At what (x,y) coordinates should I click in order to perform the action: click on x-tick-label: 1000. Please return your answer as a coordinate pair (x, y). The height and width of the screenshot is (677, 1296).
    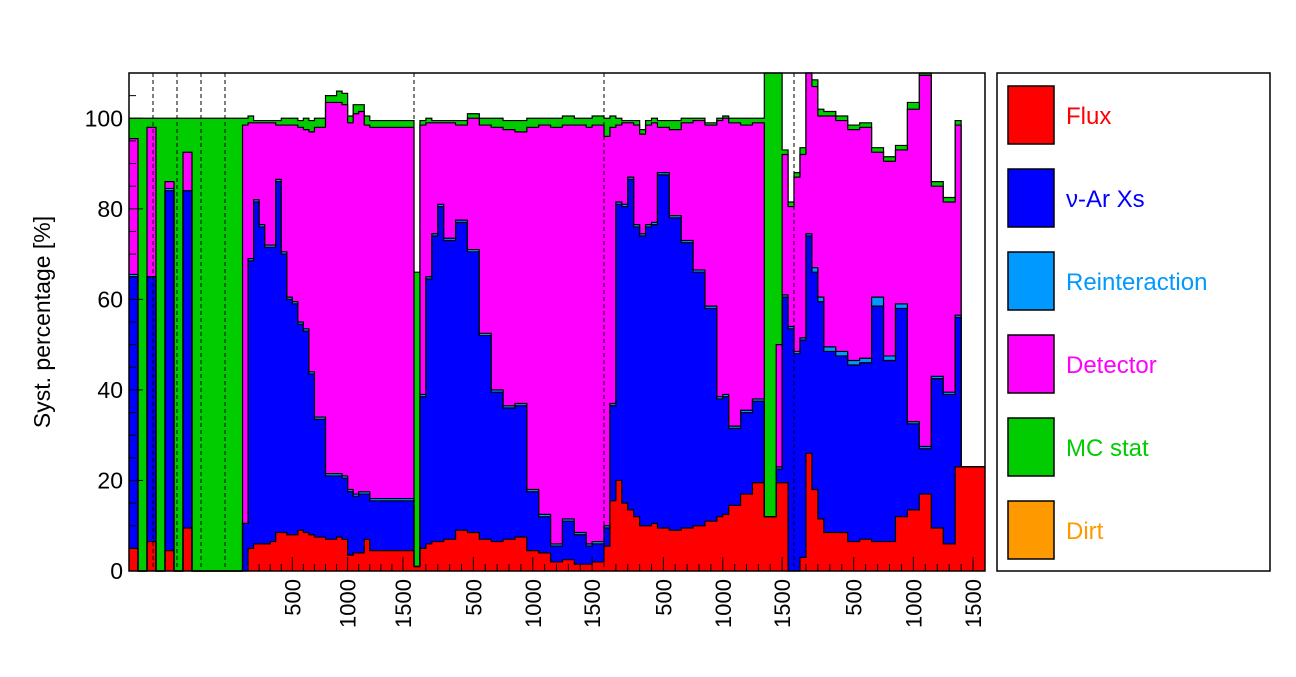
    Looking at the image, I should click on (913, 603).